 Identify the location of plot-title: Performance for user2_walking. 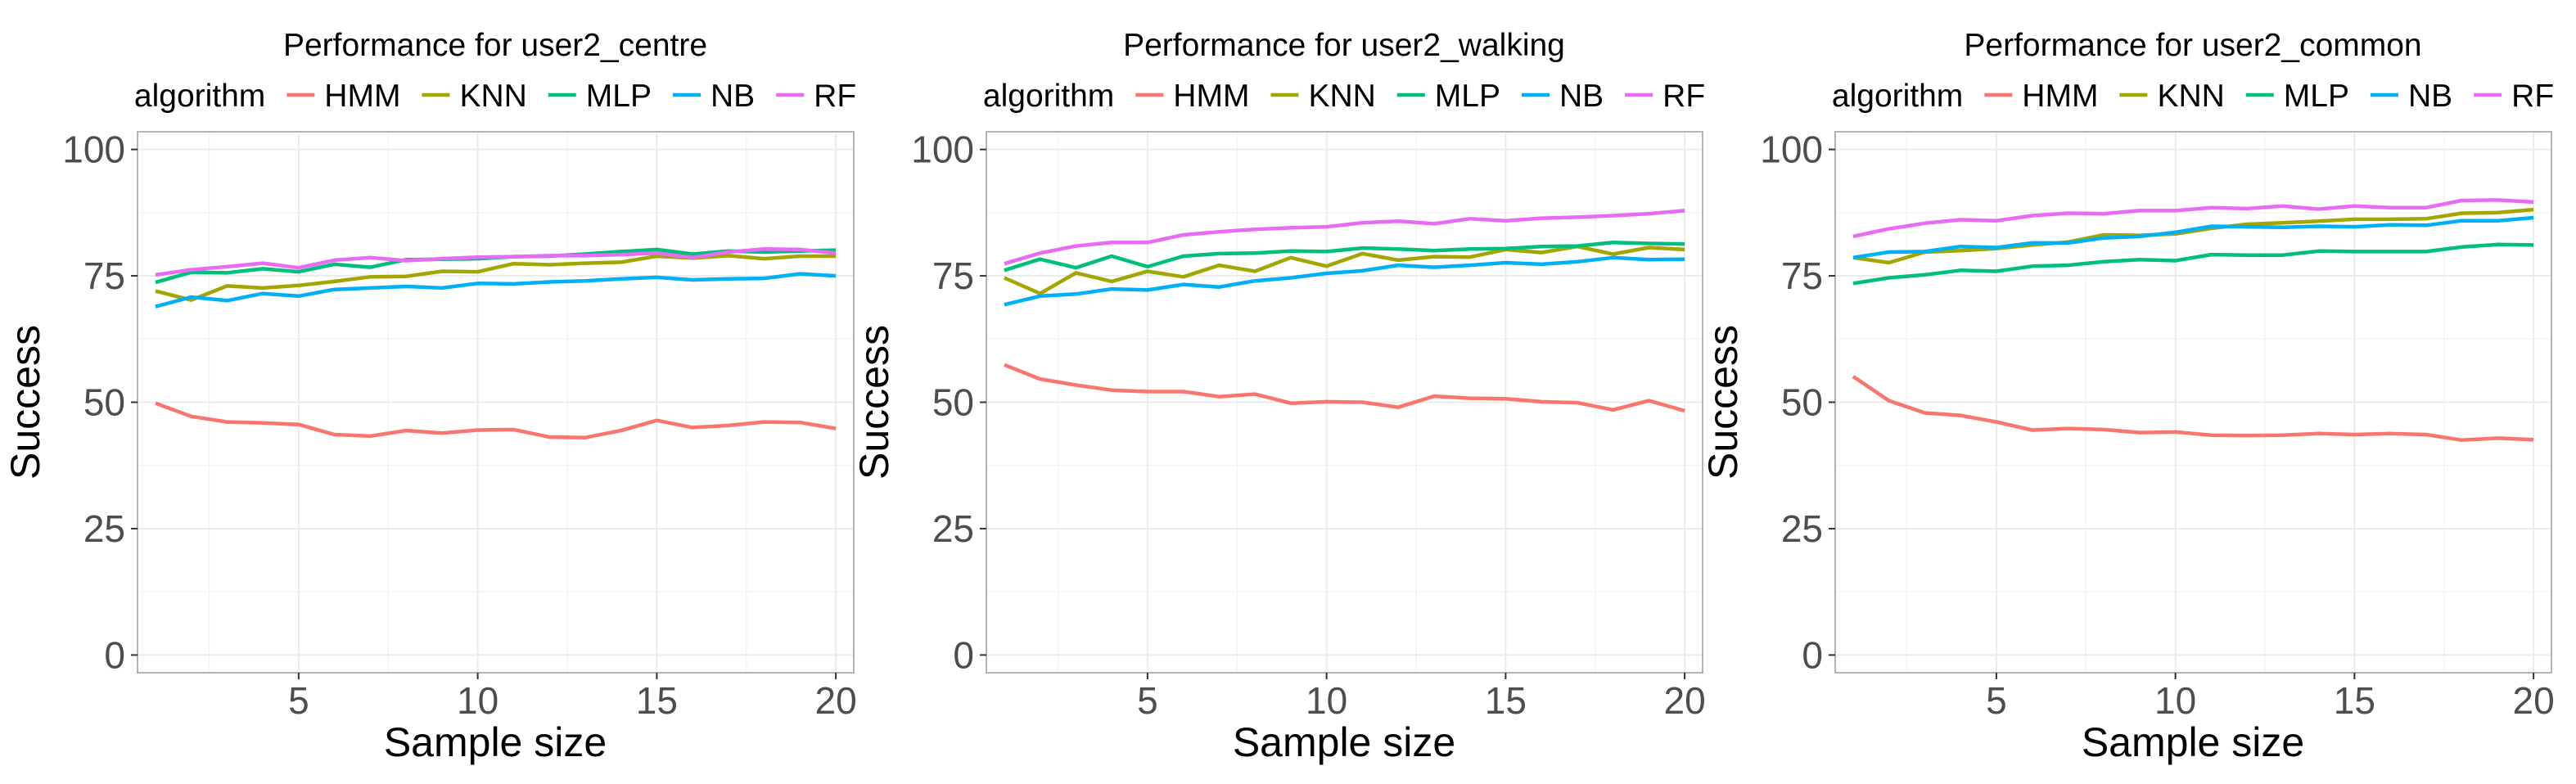
(1344, 45).